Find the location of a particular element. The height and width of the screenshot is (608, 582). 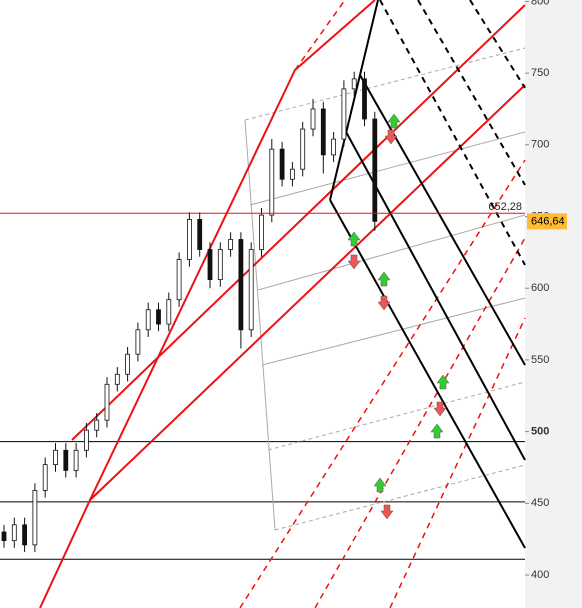

y-tick-label: 700 is located at coordinates (540, 145).